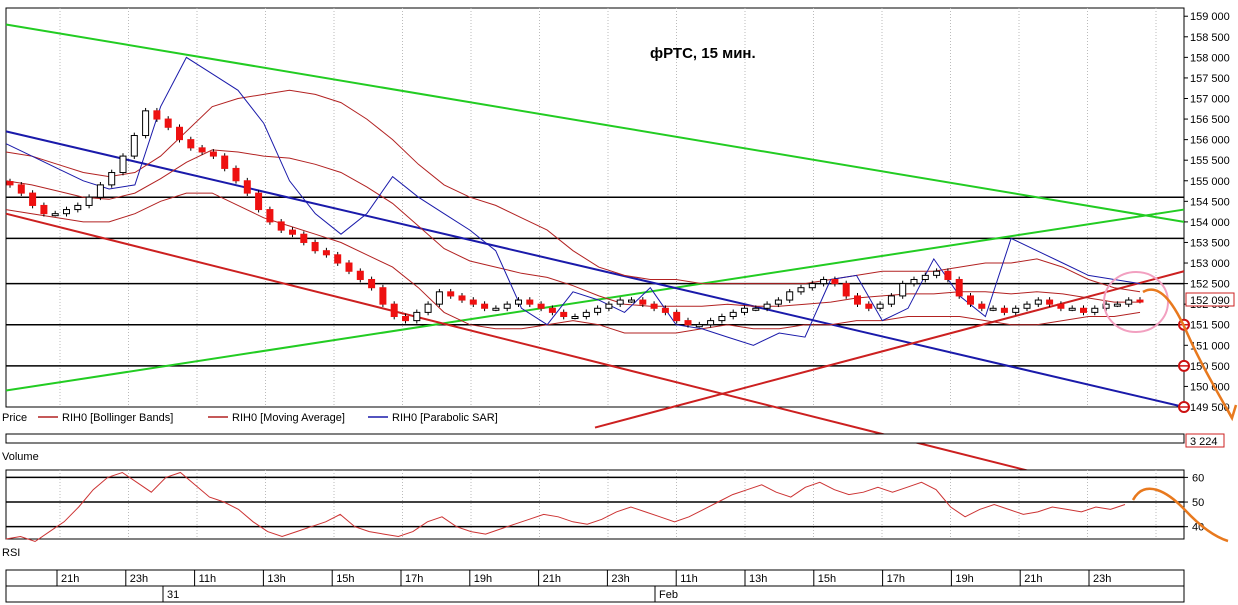  I want to click on day-tick-label: 31, so click(173, 595).